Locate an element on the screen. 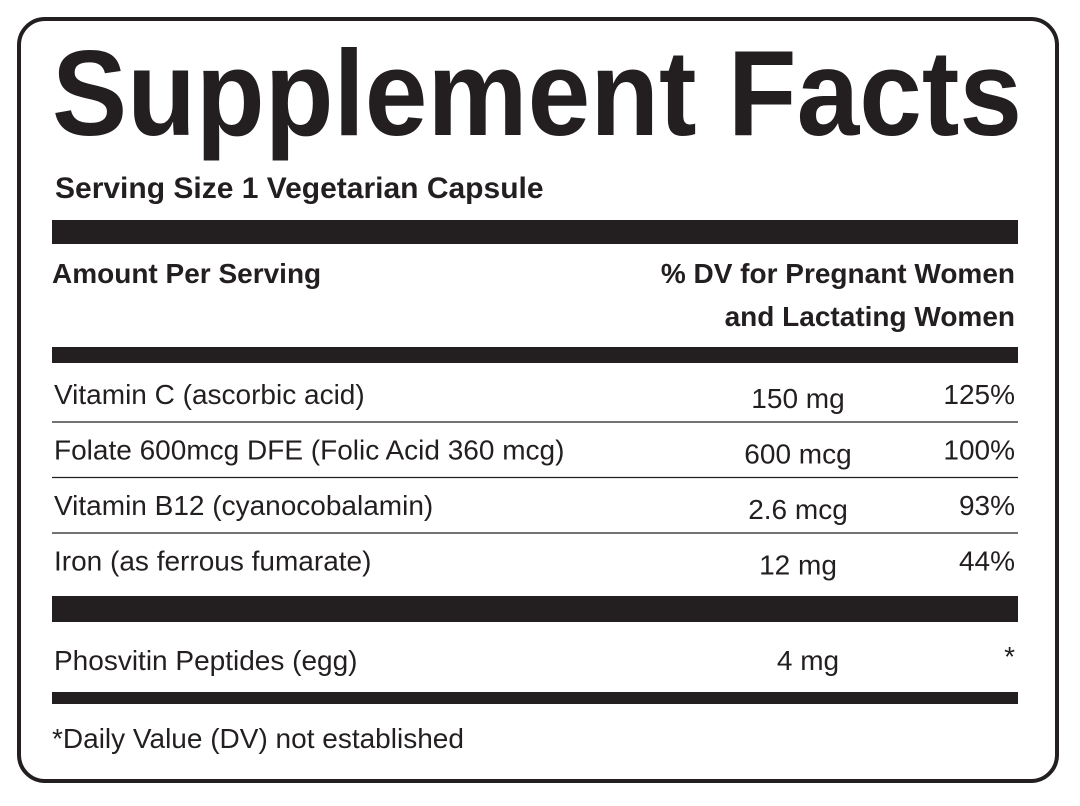  footnote: *Daily Value (DV) not established is located at coordinates (258, 738).